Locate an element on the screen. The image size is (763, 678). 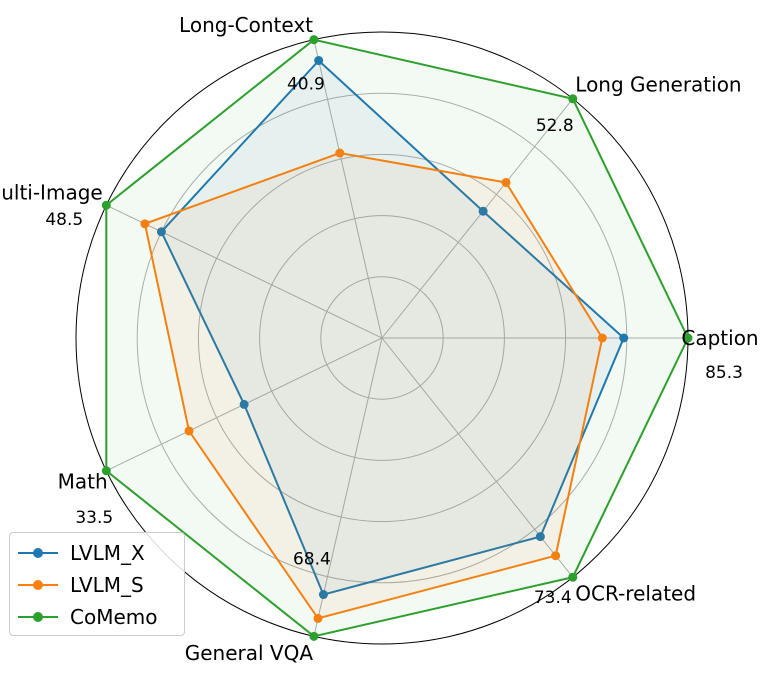
axis-max-label-0: 85.3 is located at coordinates (724, 373).